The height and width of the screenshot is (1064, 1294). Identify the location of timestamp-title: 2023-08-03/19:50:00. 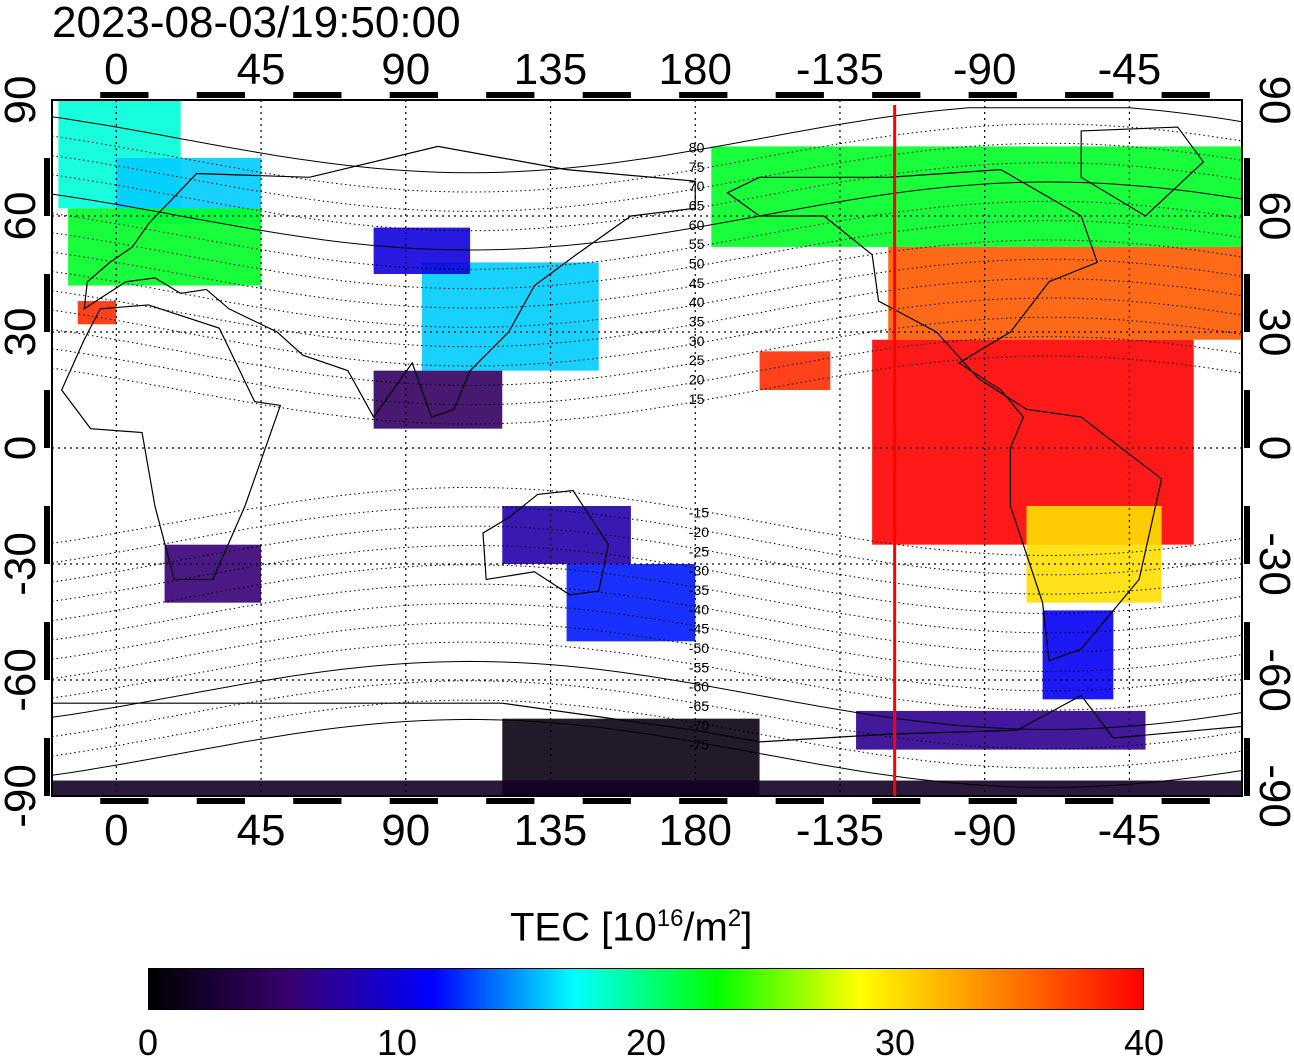
(256, 23).